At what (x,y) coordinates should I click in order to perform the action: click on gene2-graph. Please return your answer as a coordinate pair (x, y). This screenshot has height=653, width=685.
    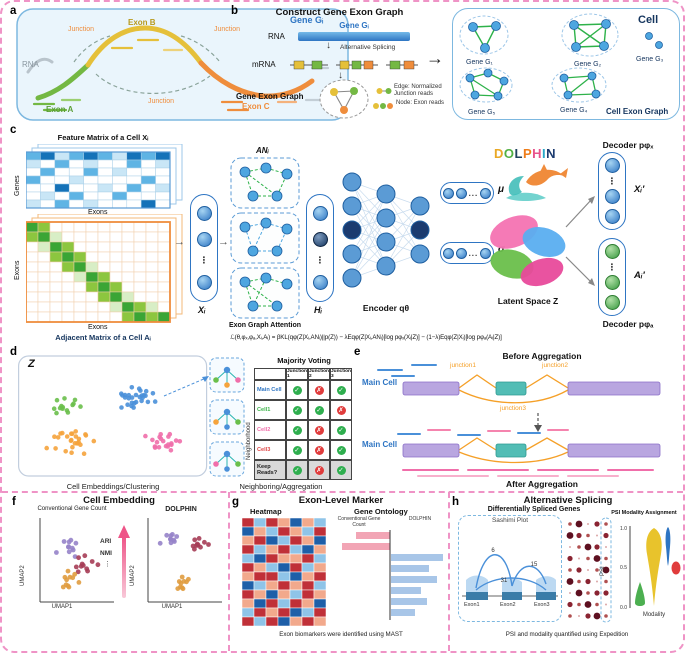
    Looking at the image, I should click on (590, 35).